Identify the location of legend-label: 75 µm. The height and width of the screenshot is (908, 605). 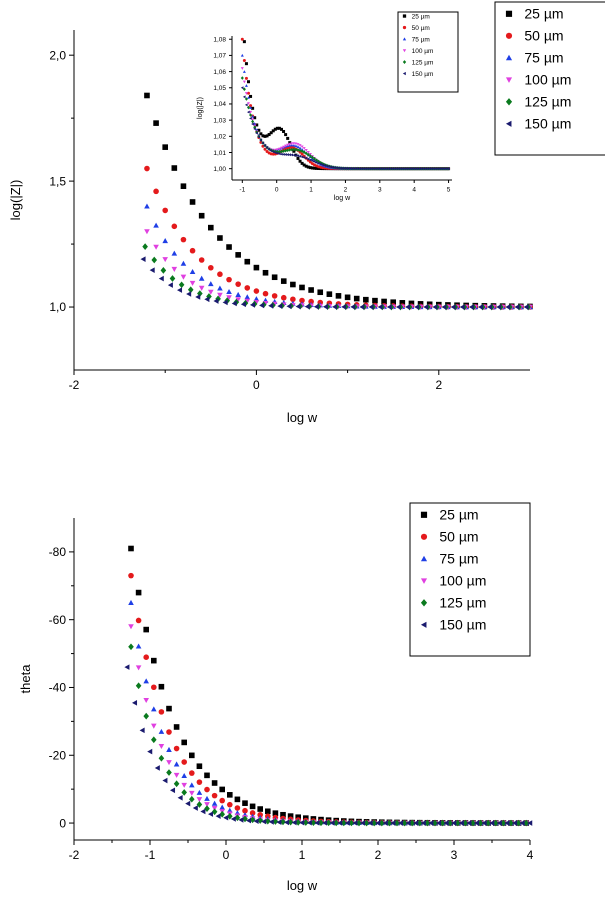
(421, 39).